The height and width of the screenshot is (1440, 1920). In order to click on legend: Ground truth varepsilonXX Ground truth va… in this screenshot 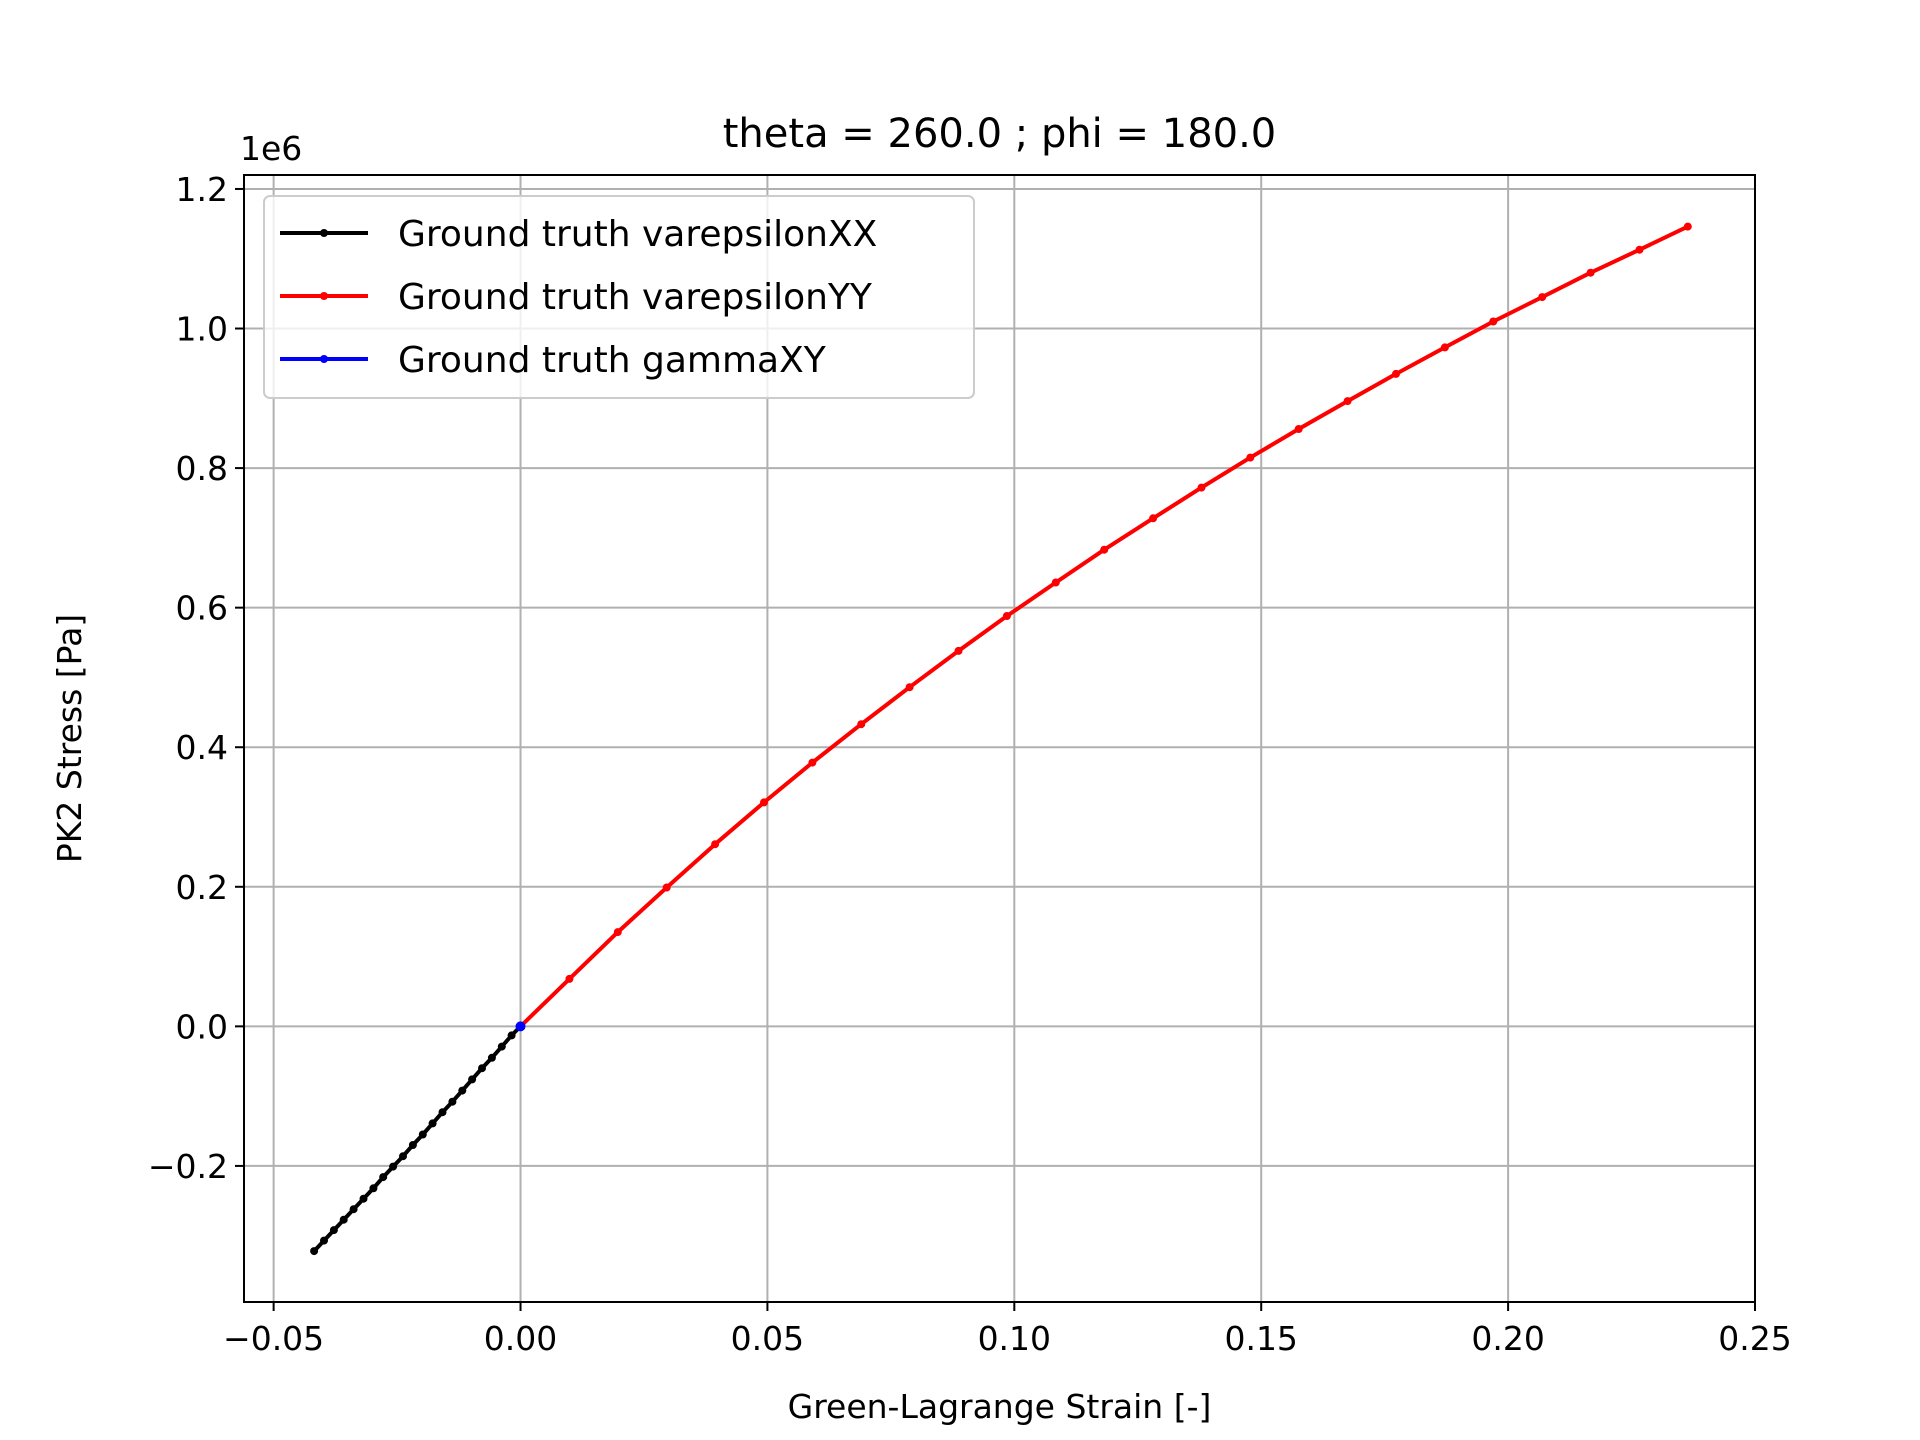, I will do `click(619, 297)`.